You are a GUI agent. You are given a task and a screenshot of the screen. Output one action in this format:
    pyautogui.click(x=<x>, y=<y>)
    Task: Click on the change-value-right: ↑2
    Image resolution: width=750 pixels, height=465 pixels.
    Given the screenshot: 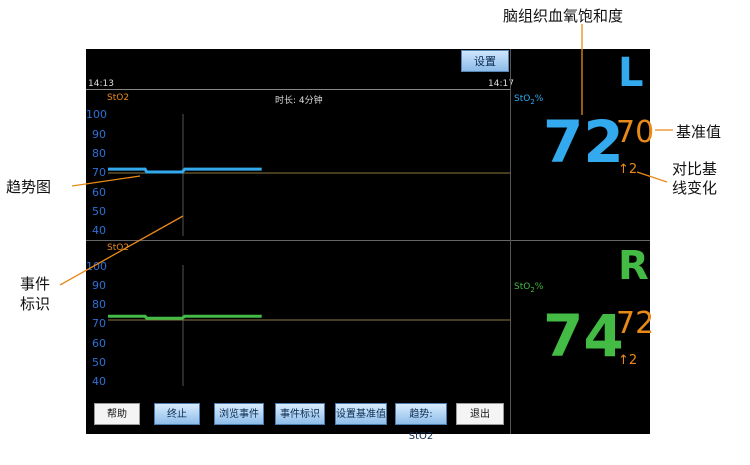 What is the action you would take?
    pyautogui.click(x=628, y=360)
    